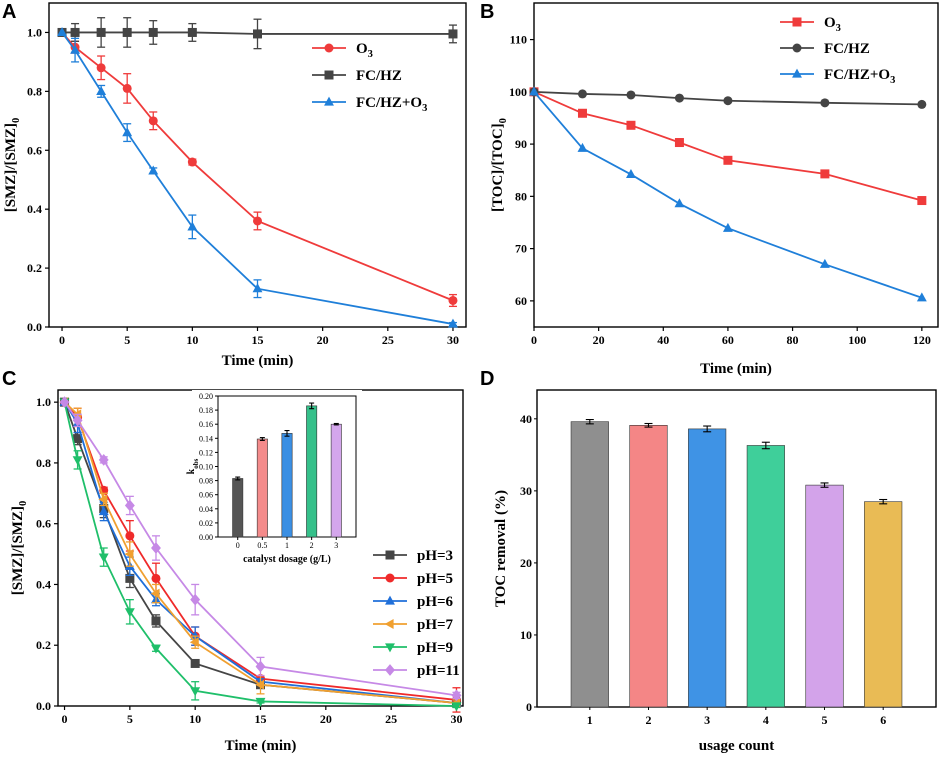  I want to click on x-tick-label: 4, so click(766, 720).